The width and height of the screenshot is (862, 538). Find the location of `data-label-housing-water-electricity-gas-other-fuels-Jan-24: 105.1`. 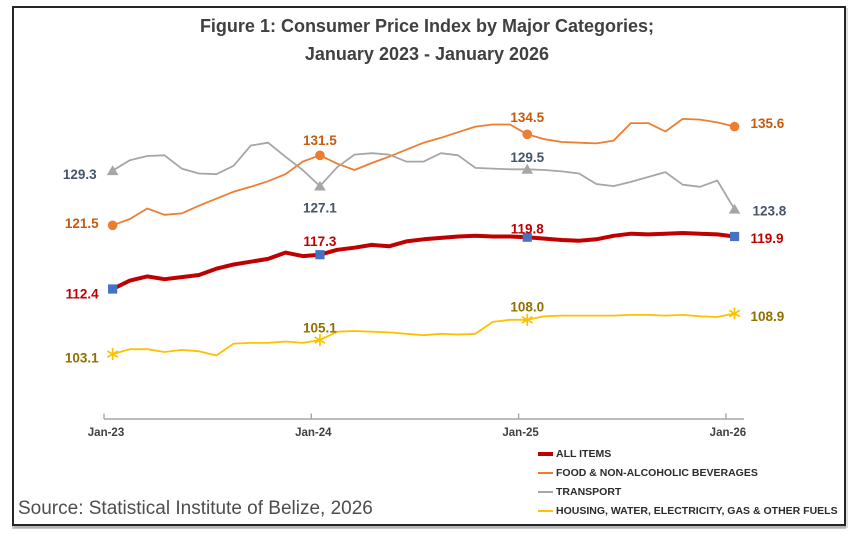

data-label-housing-water-electricity-gas-other-fuels-Jan-24: 105.1 is located at coordinates (320, 328).